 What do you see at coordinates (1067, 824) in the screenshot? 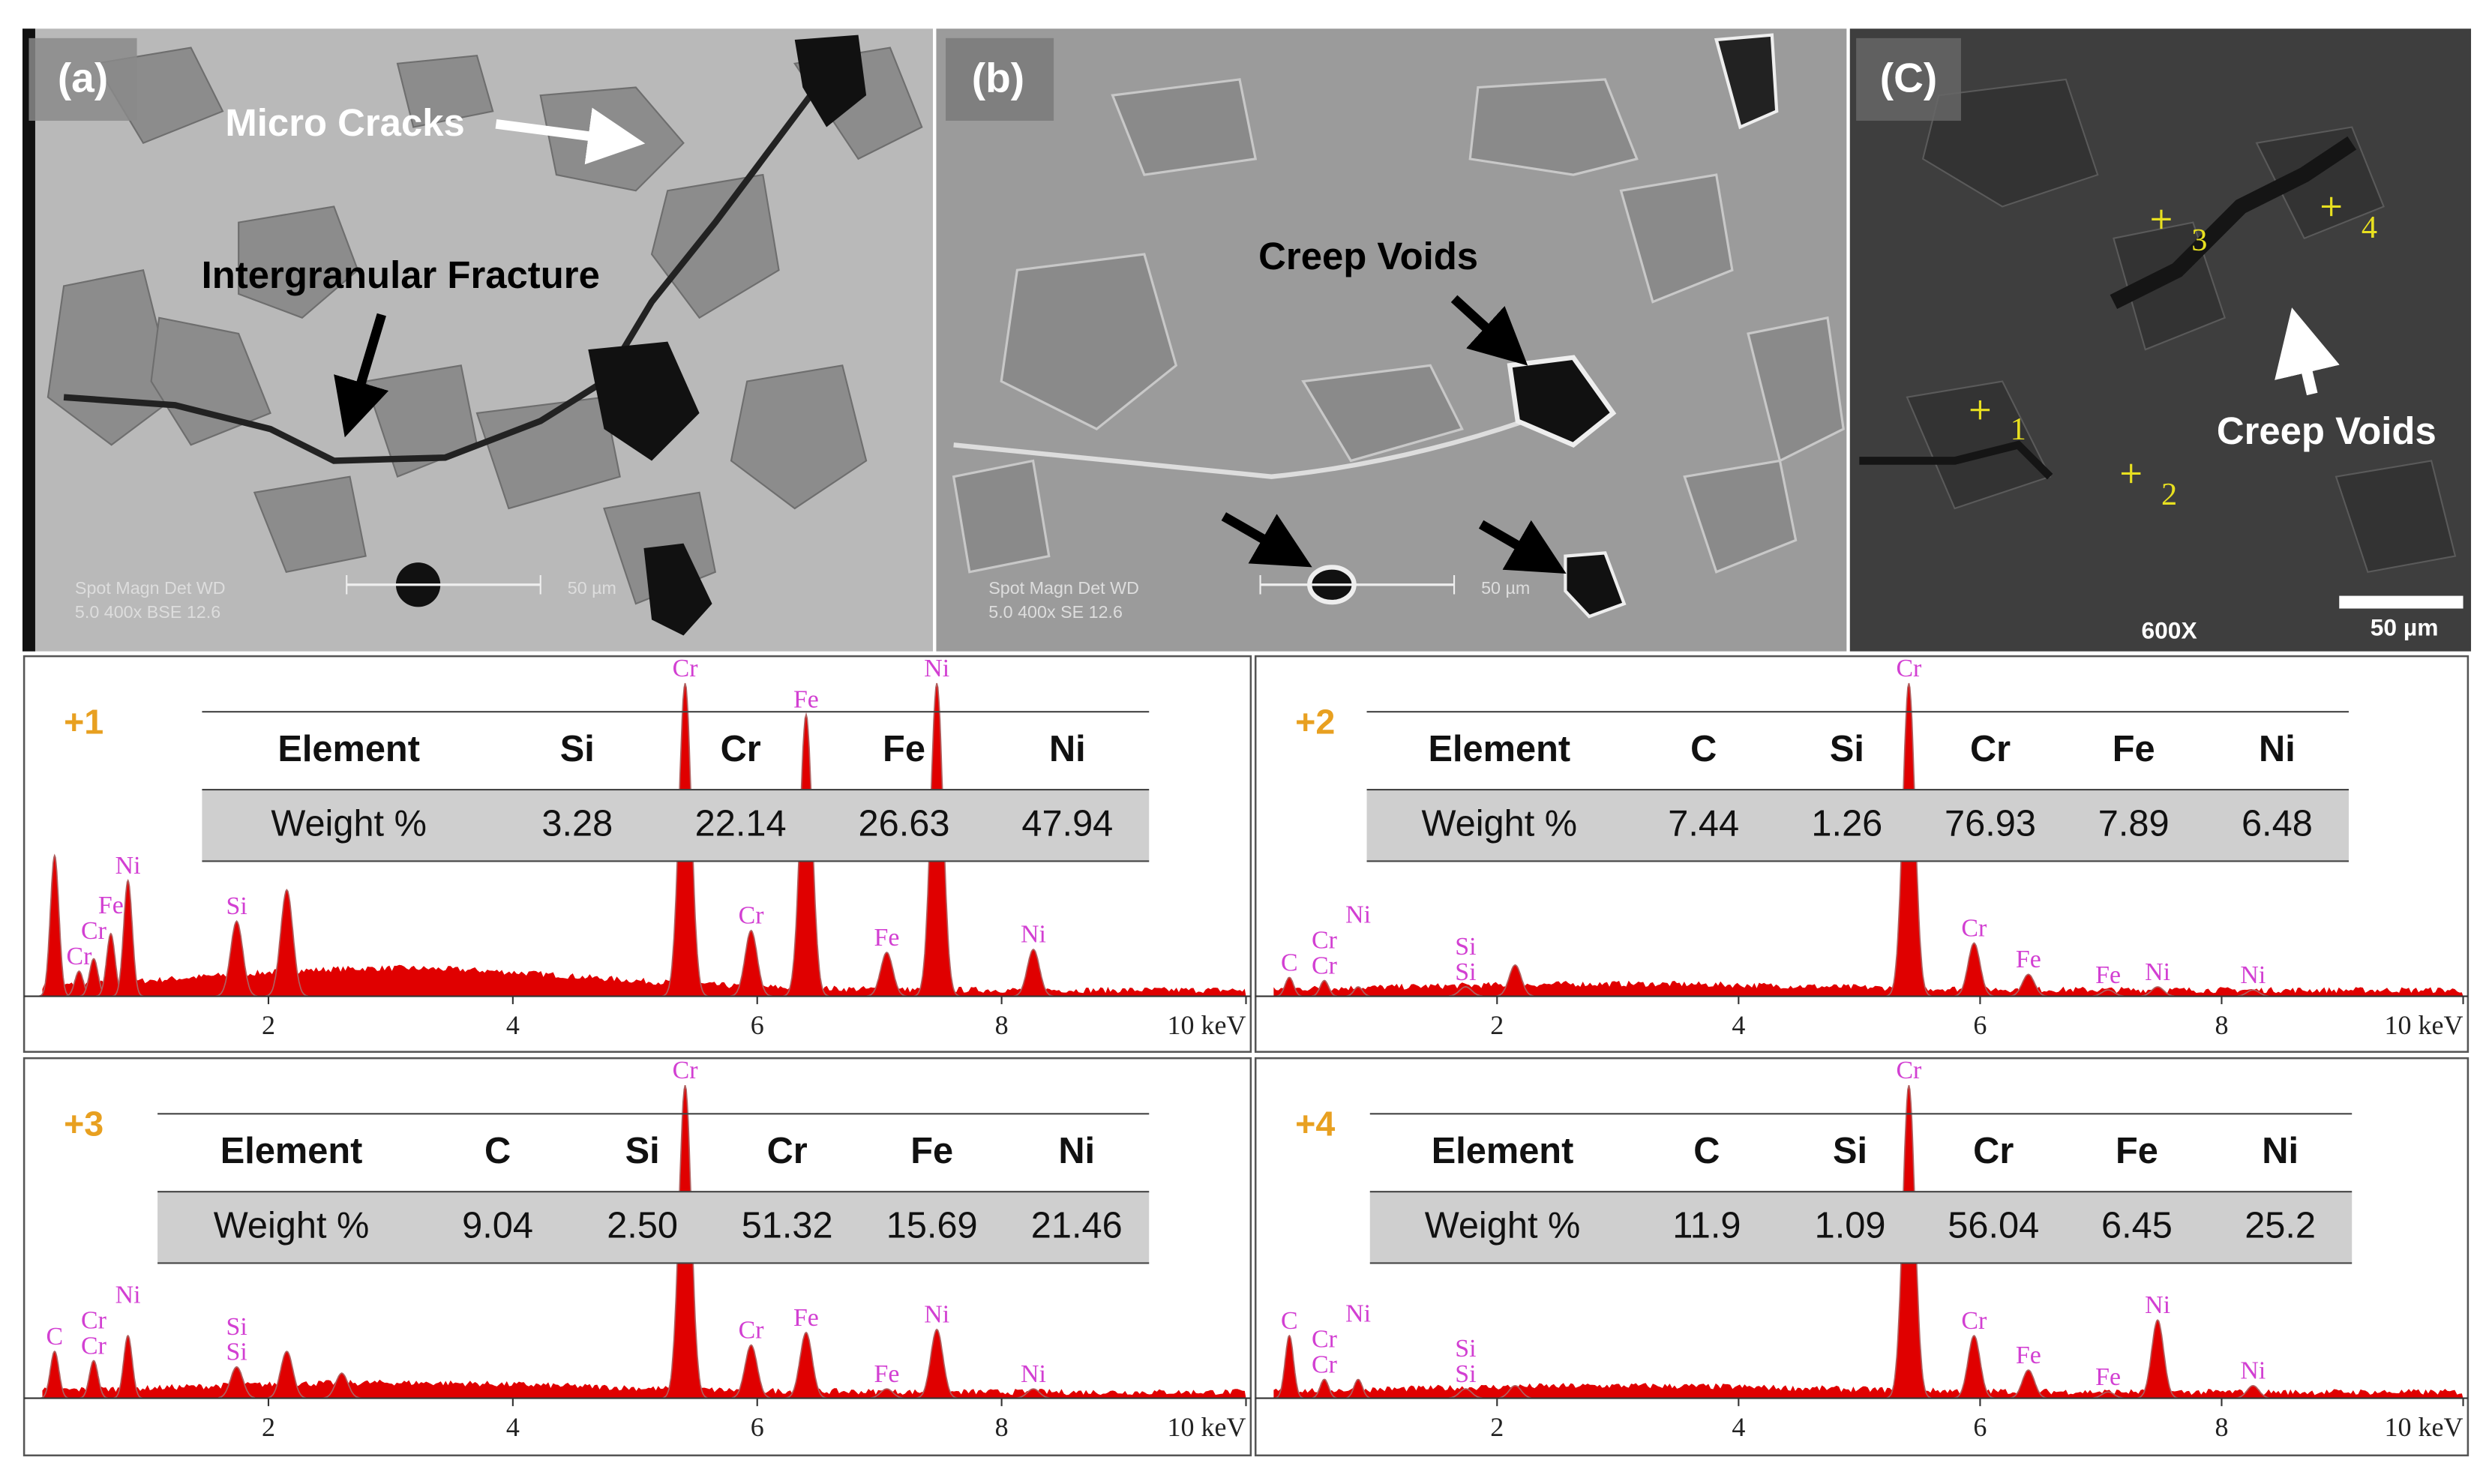
I see `table-cell: 47.94` at bounding box center [1067, 824].